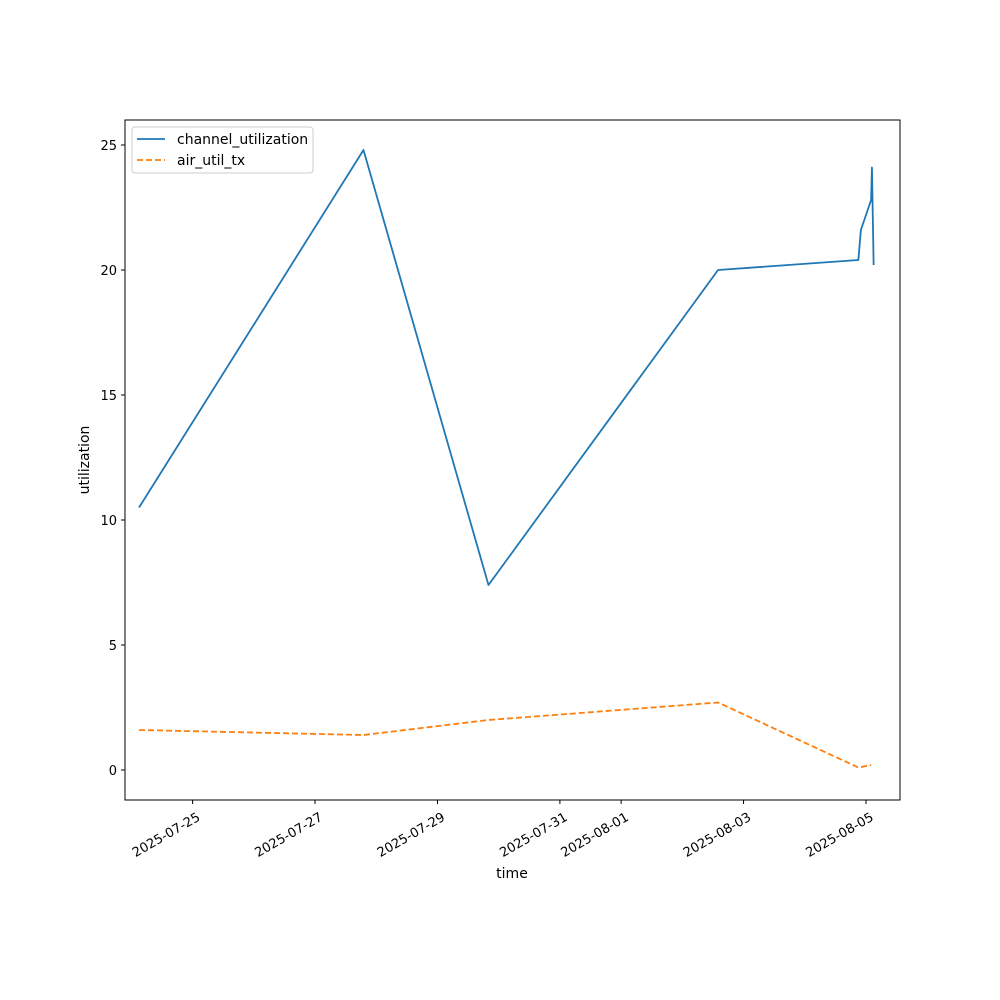 This screenshot has height=1000, width=1000. I want to click on legend-box, so click(222, 150).